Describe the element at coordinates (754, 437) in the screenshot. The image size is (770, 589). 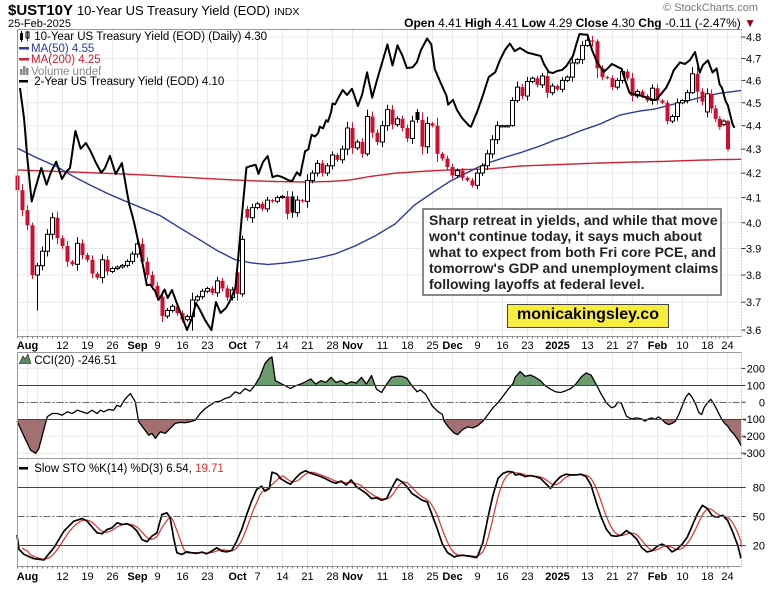
I see `svg-text: -200` at that location.